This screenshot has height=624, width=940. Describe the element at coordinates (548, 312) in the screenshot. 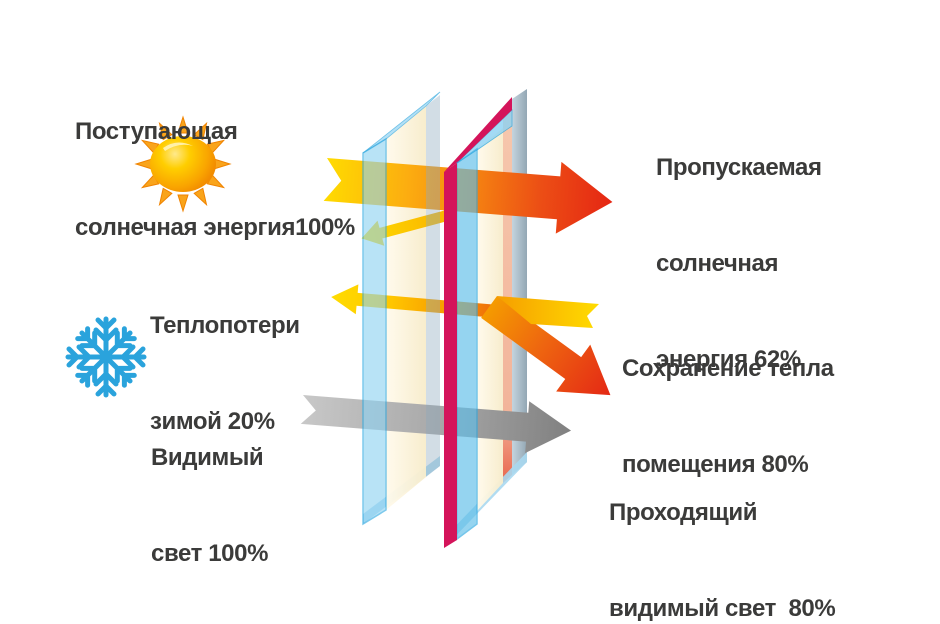

I see `heat-retention-band` at that location.